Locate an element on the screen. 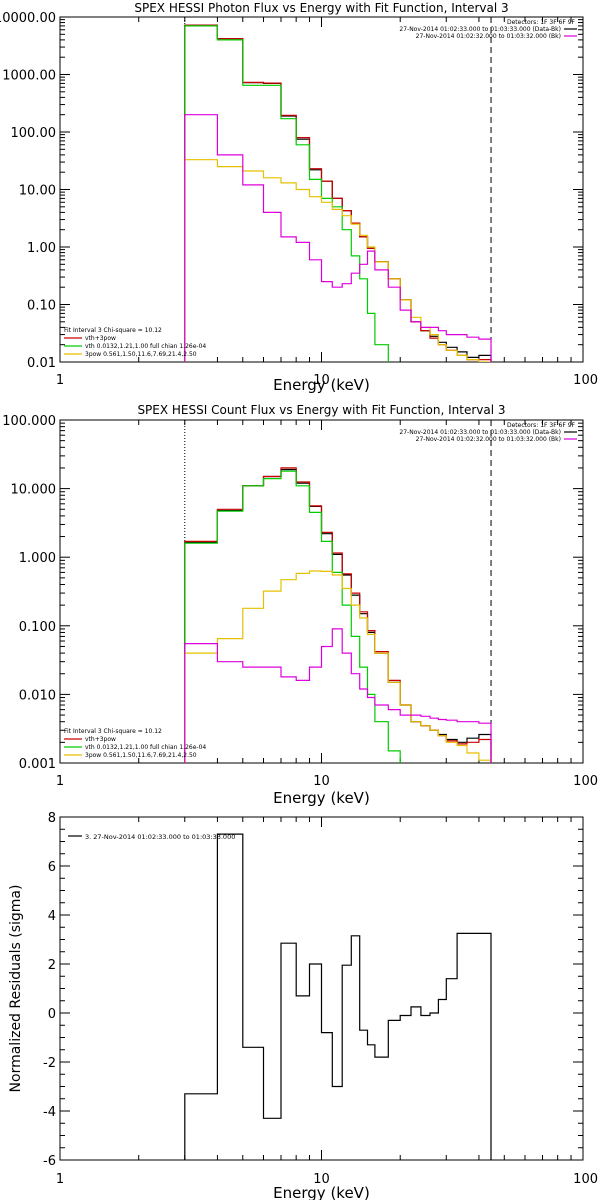  y-tick-label: 1.000 is located at coordinates (37, 558).